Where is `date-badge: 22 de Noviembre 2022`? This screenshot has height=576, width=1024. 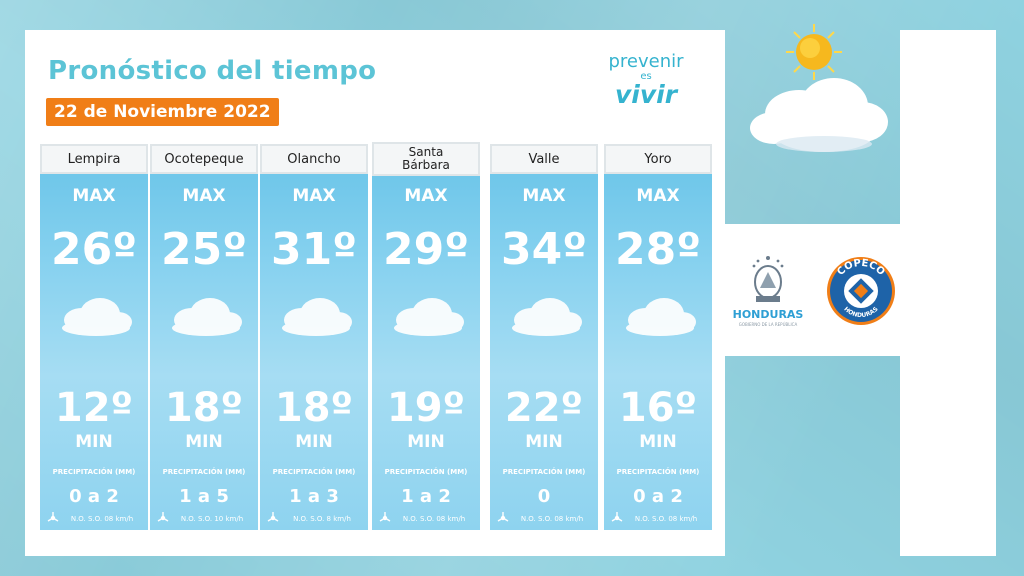 date-badge: 22 de Noviembre 2022 is located at coordinates (162, 112).